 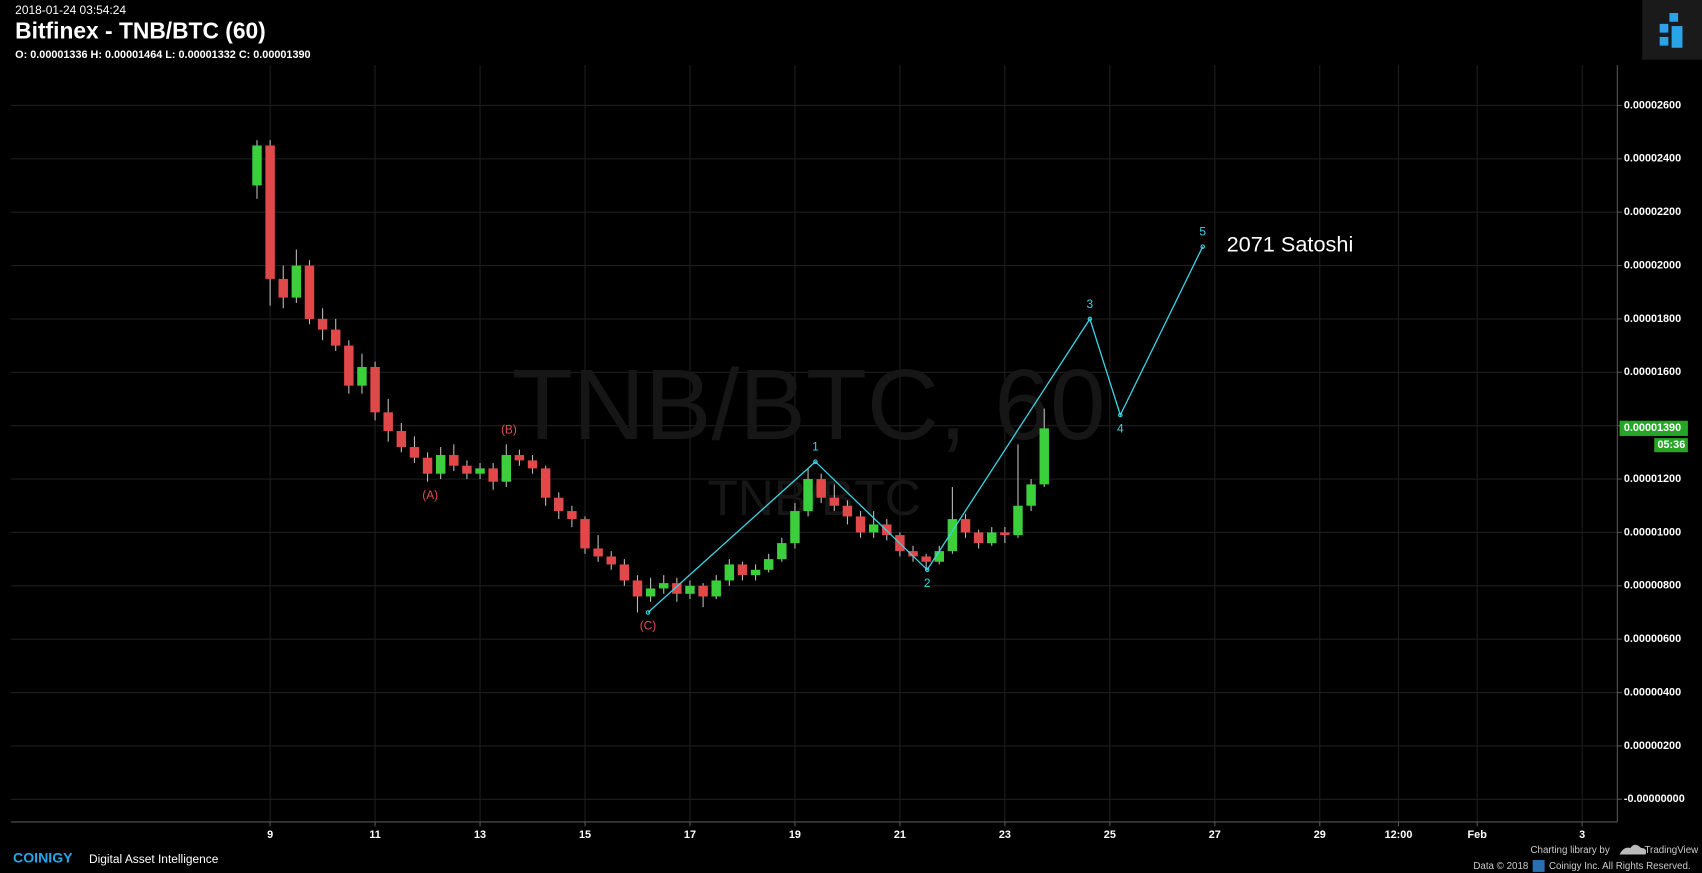 I want to click on last-price-box, so click(x=1653, y=428).